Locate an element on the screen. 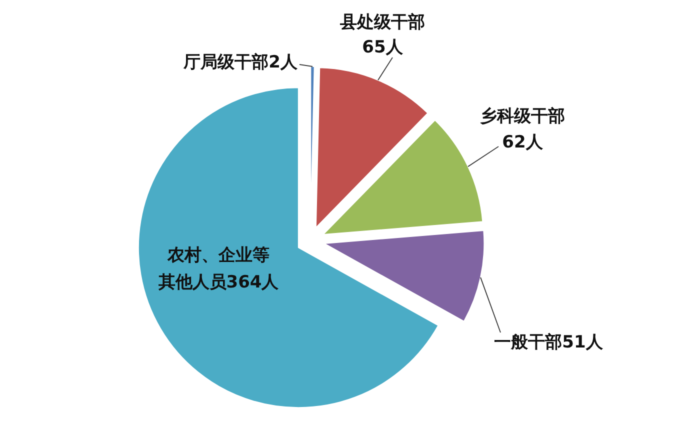 Image resolution: width=677 pixels, height=428 pixels. slice-label: 农村、企业等其他人员364人 is located at coordinates (218, 269).